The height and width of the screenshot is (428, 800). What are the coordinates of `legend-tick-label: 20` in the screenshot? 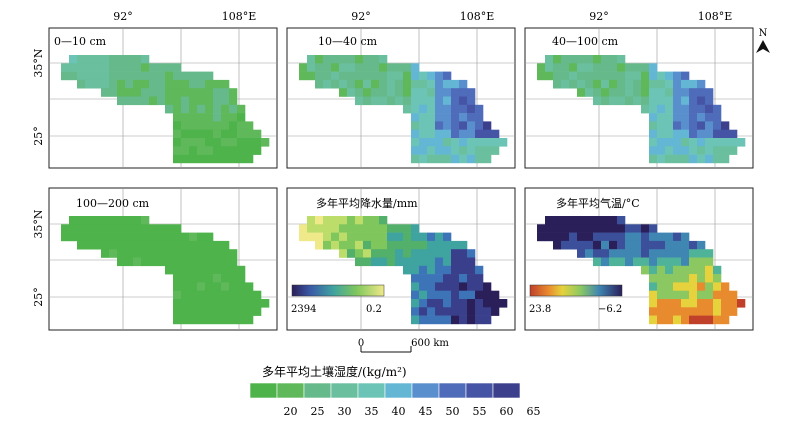 It's located at (291, 411).